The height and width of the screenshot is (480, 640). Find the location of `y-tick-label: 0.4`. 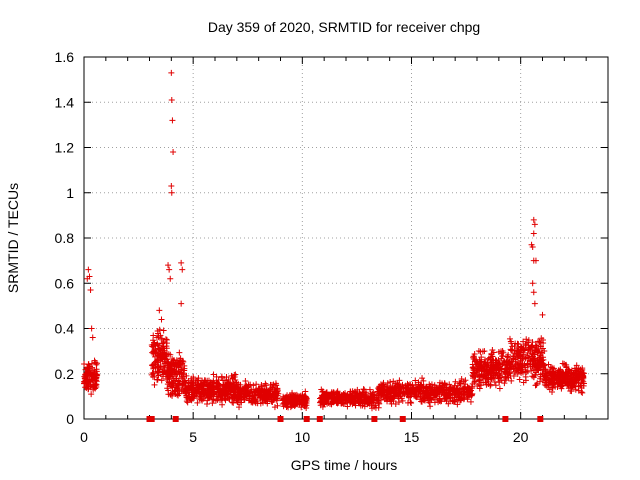

y-tick-label: 0.4 is located at coordinates (65, 329).